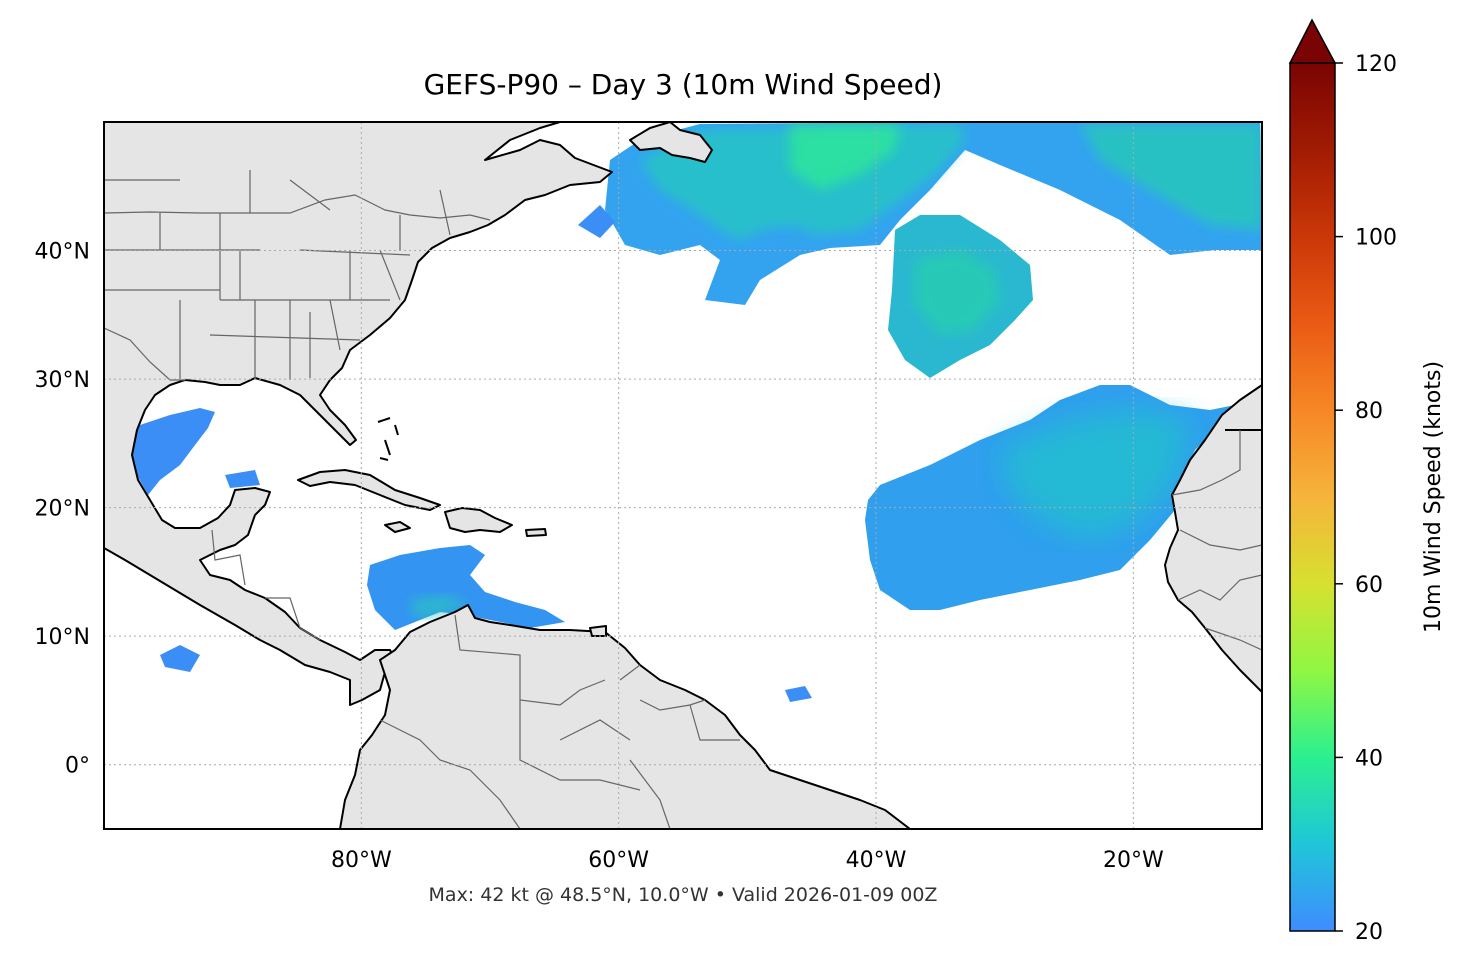  I want to click on land-bahamas, so click(388, 439).